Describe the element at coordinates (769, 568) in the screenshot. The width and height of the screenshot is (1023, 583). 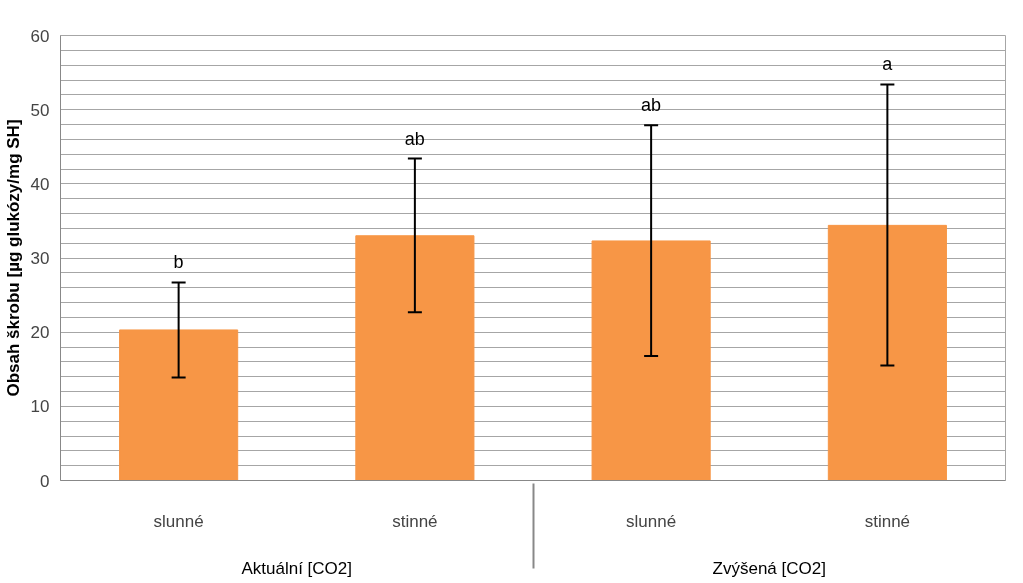
I see `text: Zvýšená [CO2]` at that location.